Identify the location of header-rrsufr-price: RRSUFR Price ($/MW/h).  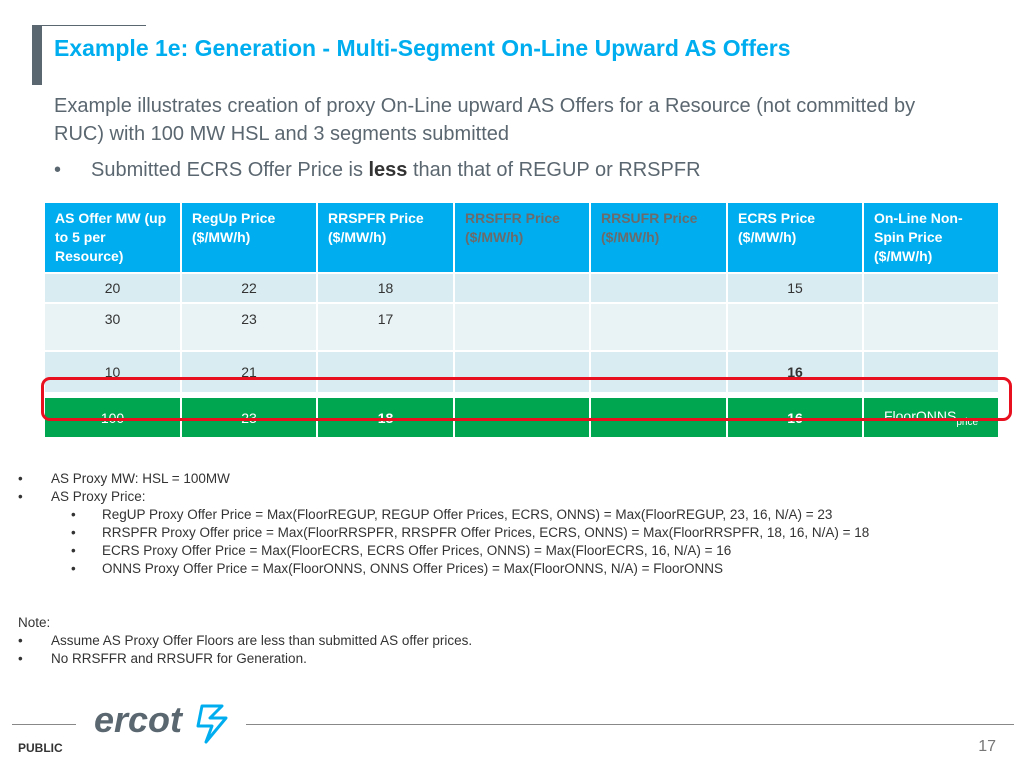
(658, 237).